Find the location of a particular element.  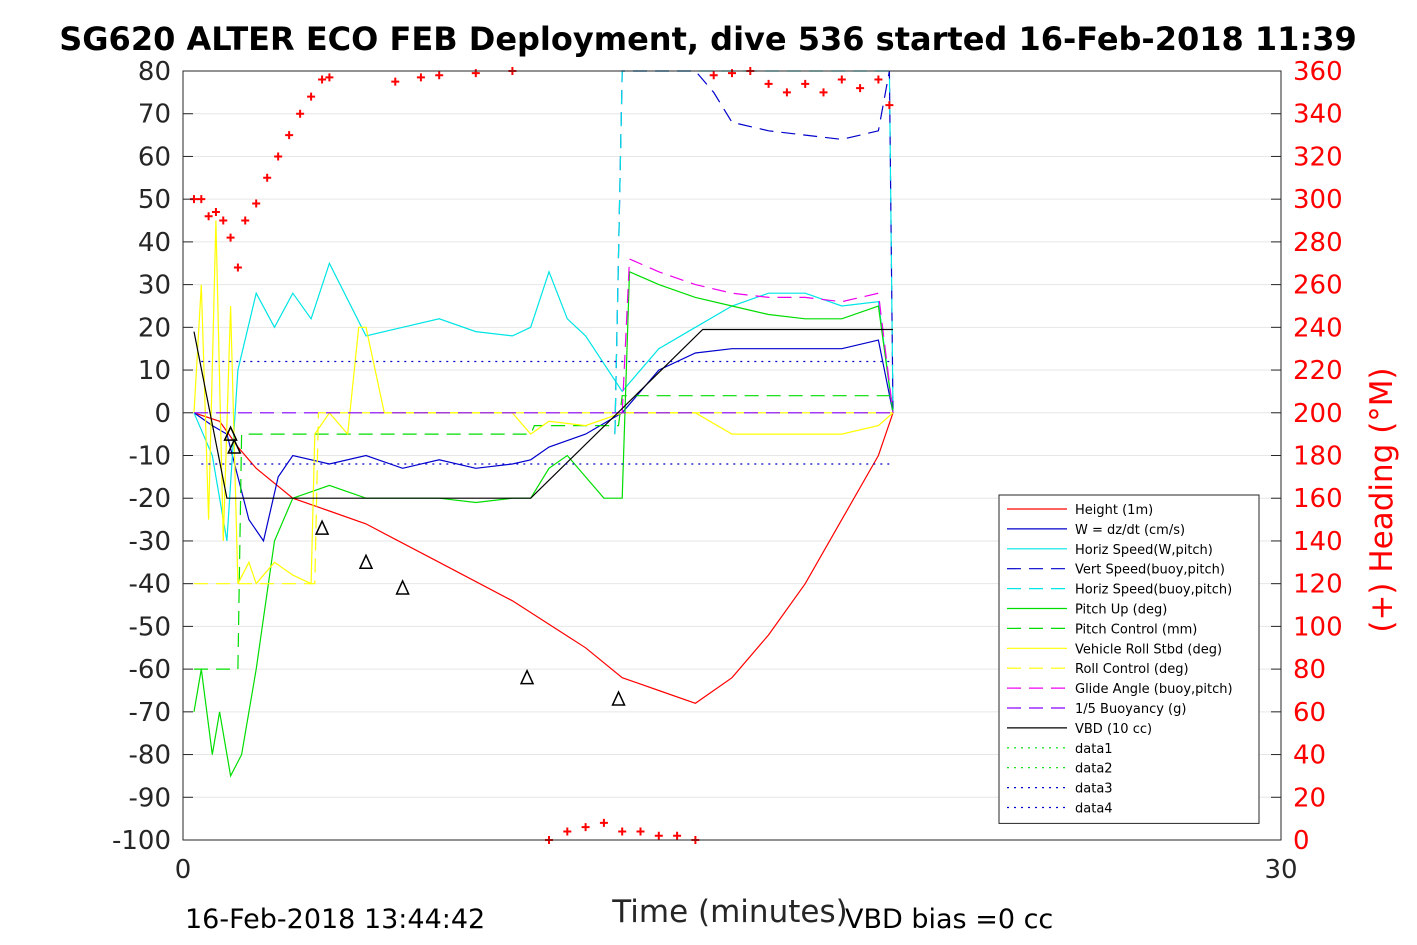

legend-entry: Horiz Speed(W,pitch) is located at coordinates (1144, 550).